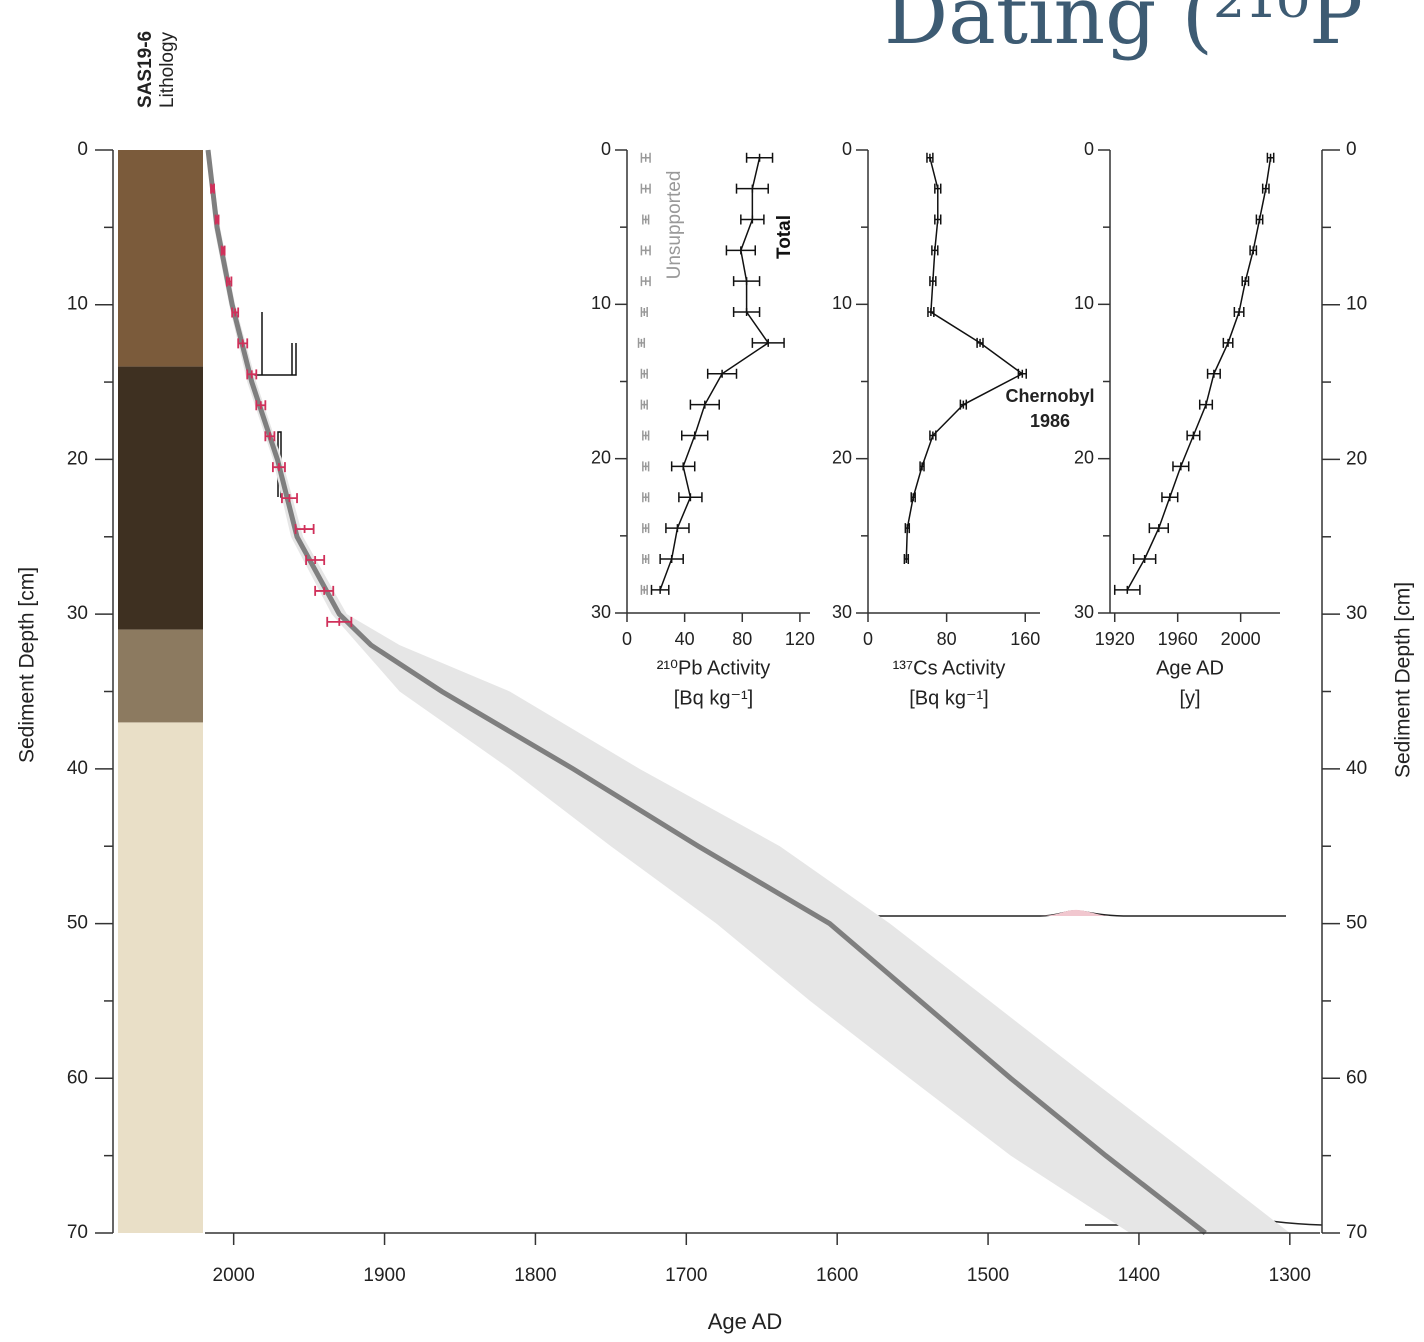 The height and width of the screenshot is (1342, 1424). I want to click on y-tick-label-right: 50, so click(1356, 923).